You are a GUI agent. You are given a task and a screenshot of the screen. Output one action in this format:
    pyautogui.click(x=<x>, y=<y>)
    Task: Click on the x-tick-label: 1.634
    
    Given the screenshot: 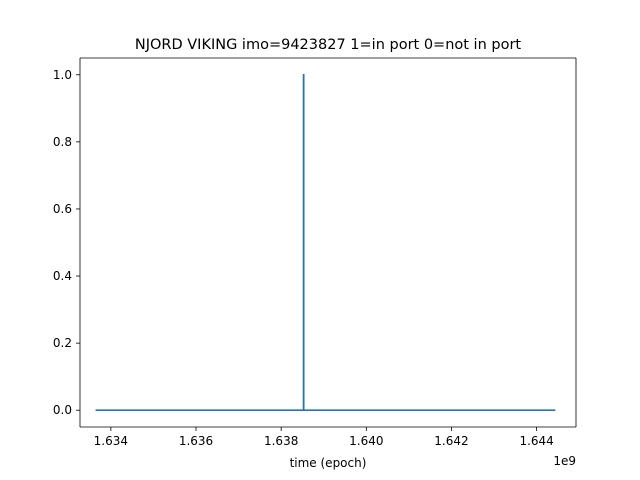 What is the action you would take?
    pyautogui.click(x=111, y=441)
    